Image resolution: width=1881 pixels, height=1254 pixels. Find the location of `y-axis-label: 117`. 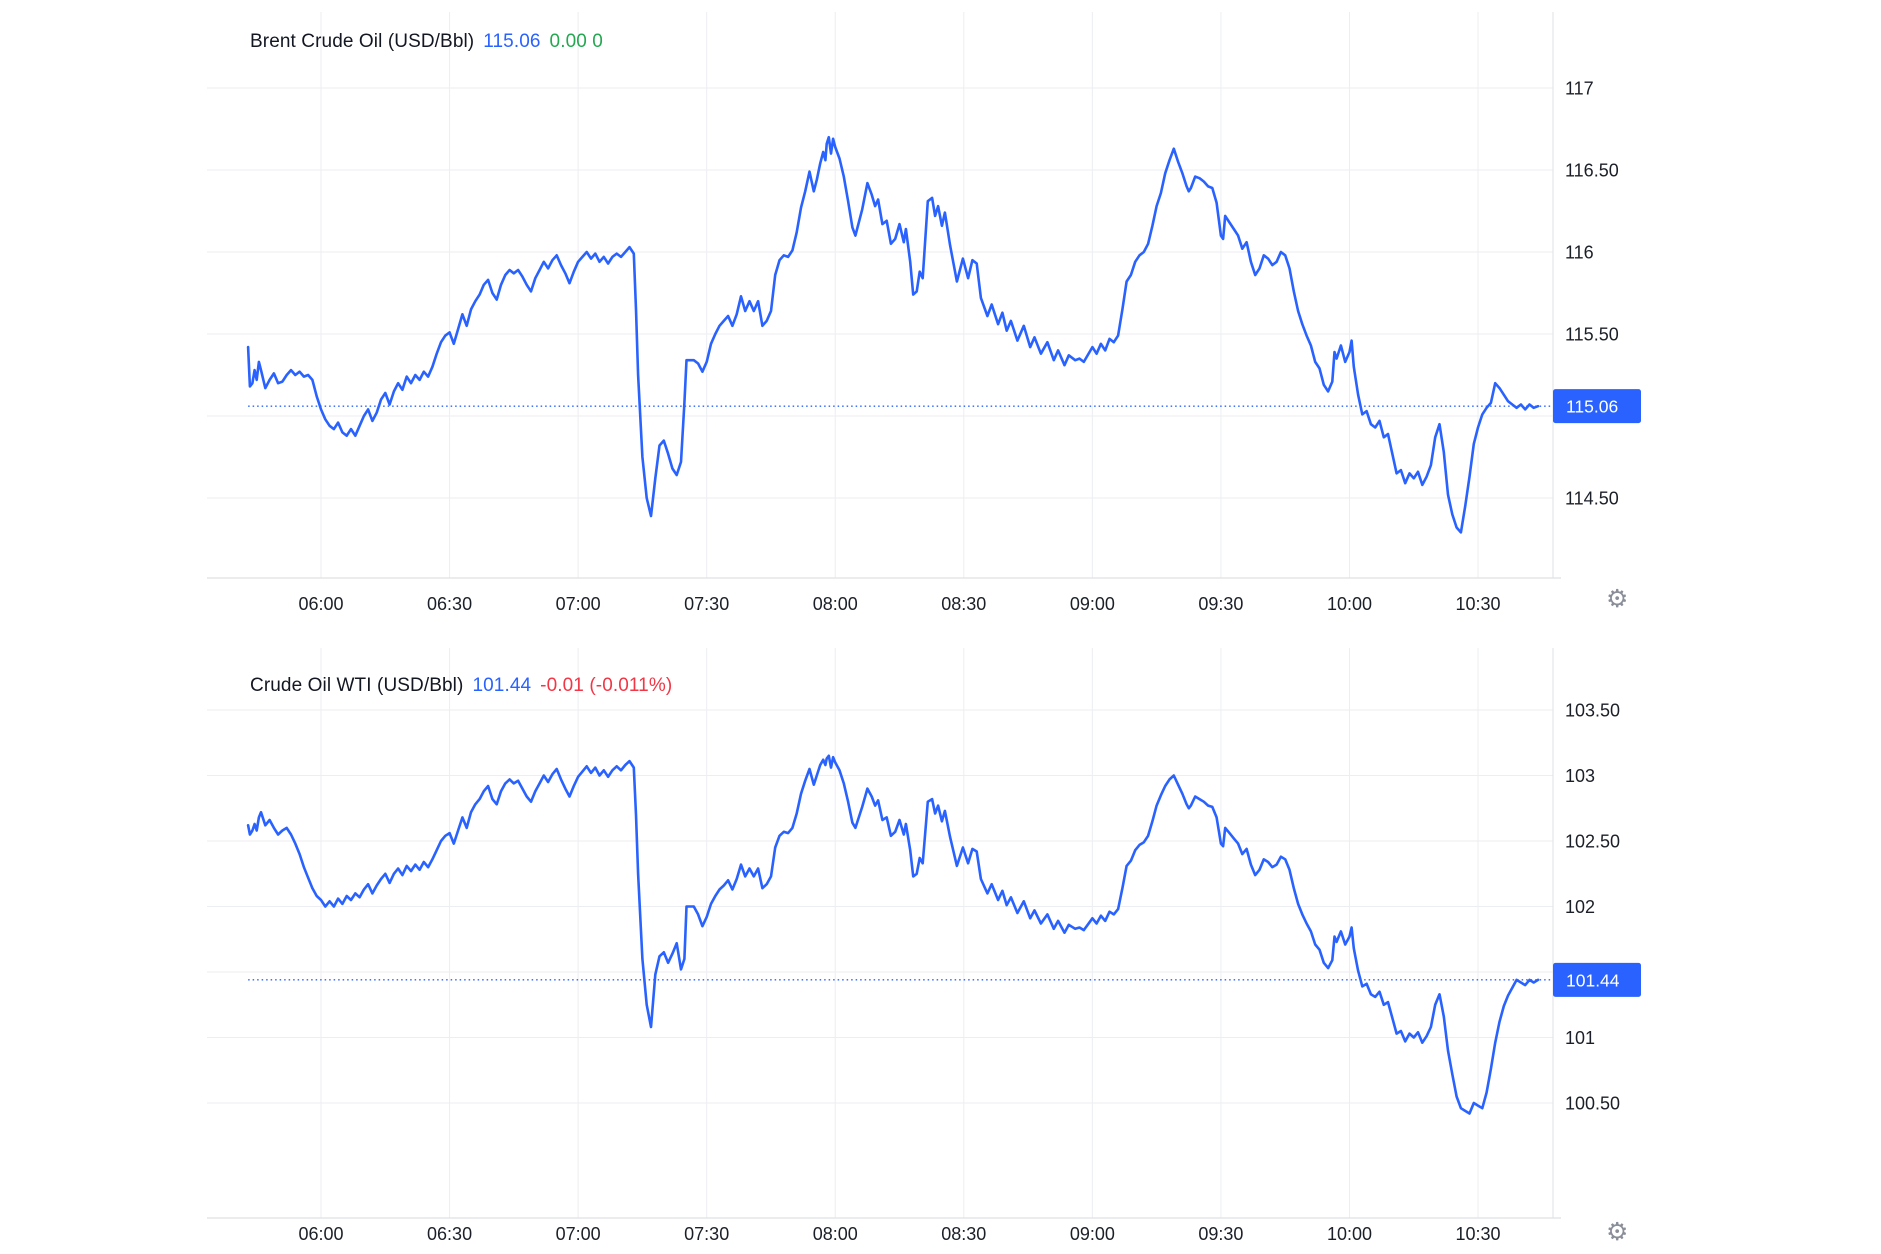

y-axis-label: 117 is located at coordinates (1579, 89).